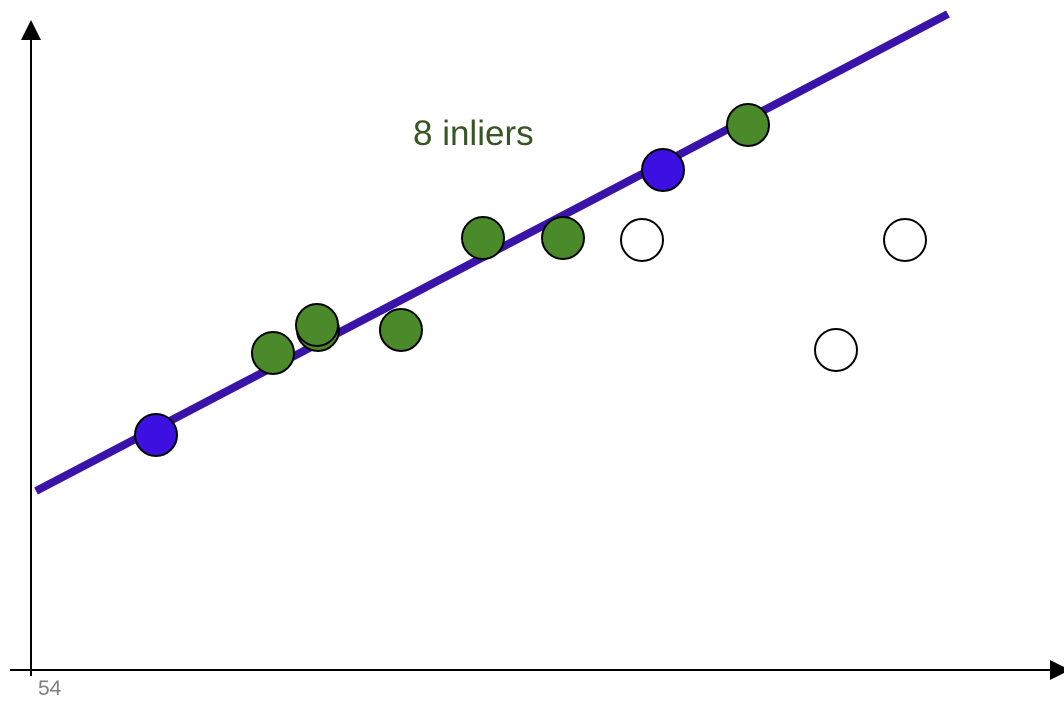 The height and width of the screenshot is (706, 1064). I want to click on page-number: 54, so click(50, 688).